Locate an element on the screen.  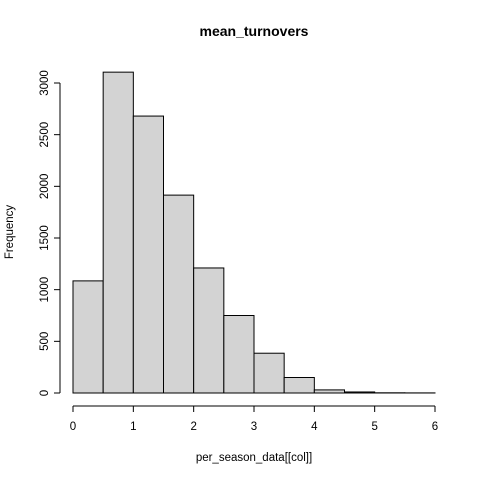
x-tick-label: 0 is located at coordinates (73, 427).